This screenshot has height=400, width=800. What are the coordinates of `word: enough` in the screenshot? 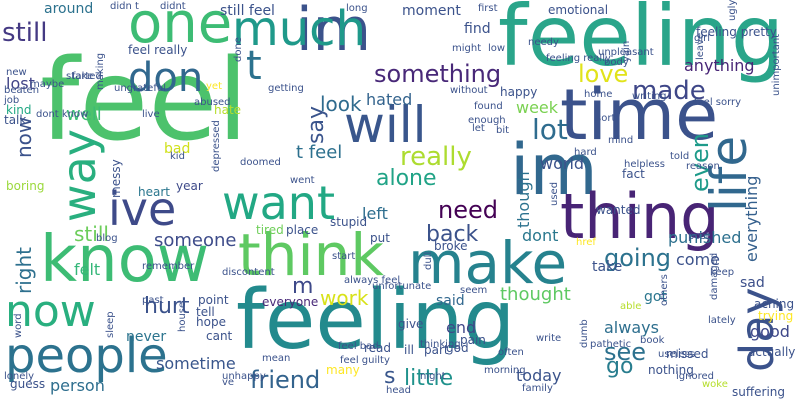 It's located at (487, 120).